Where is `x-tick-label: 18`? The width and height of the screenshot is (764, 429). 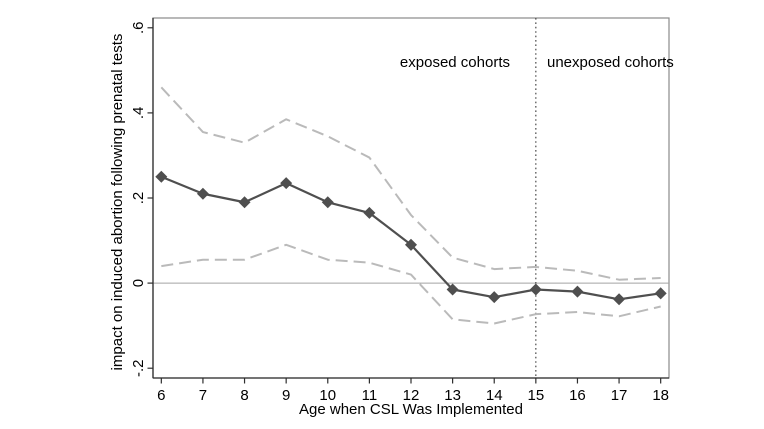 x-tick-label: 18 is located at coordinates (660, 395).